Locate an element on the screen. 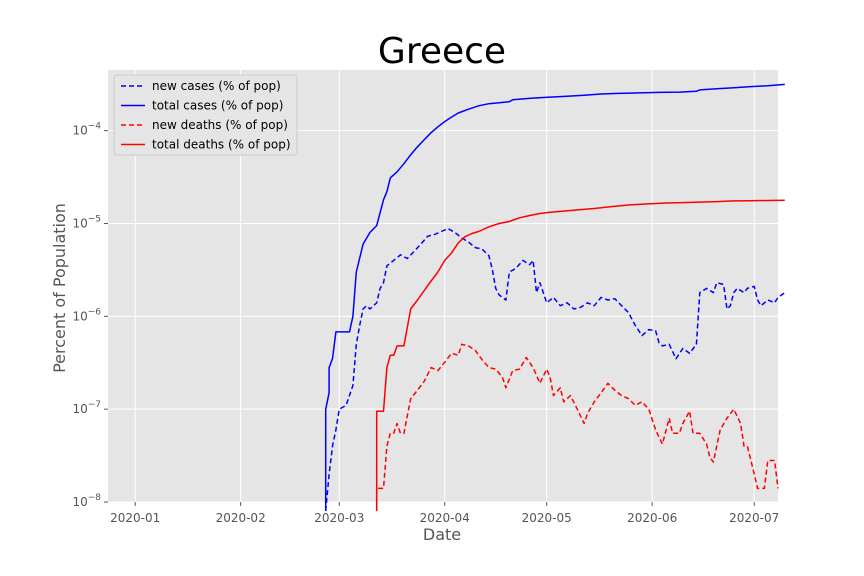 This screenshot has height=576, width=864. y-axis-ticks: 10−810−710−610−510−4 is located at coordinates (90, 315).